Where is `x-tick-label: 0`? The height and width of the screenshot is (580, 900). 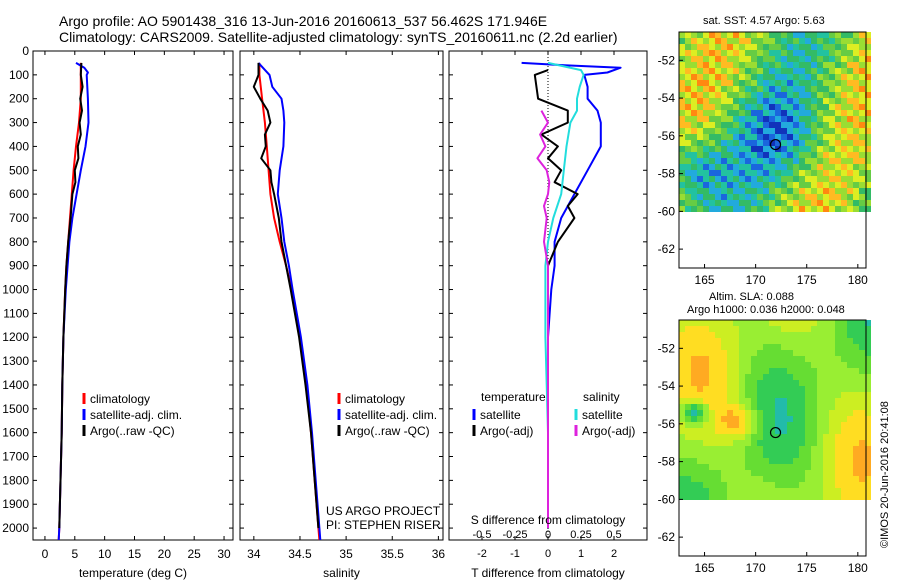
x-tick-label: 0 is located at coordinates (548, 554).